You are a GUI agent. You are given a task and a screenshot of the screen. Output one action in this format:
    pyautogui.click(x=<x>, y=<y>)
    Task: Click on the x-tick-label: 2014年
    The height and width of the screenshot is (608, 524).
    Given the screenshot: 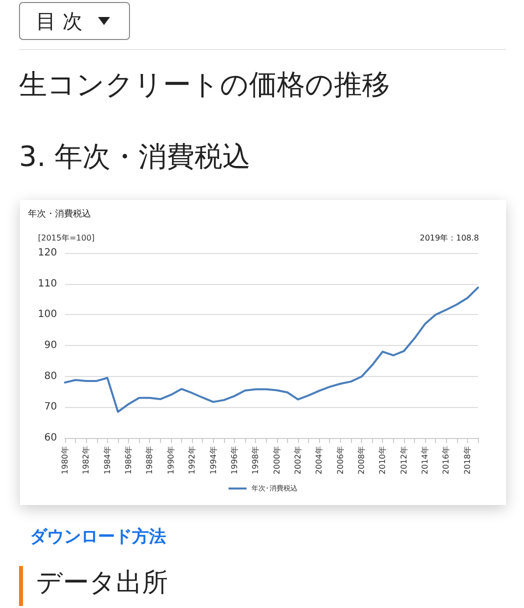 What is the action you would take?
    pyautogui.click(x=425, y=460)
    